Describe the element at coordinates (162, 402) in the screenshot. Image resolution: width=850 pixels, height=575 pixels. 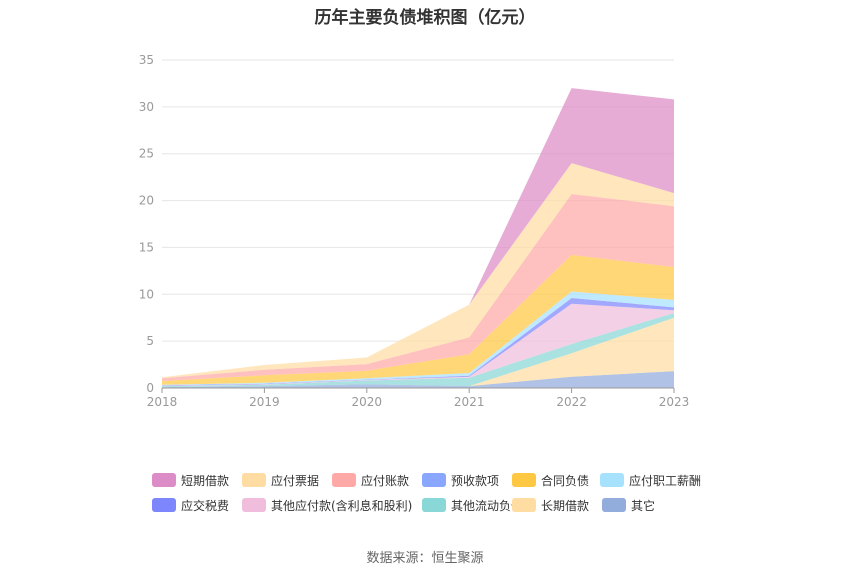
I see `x-tick-label: 2018` at that location.